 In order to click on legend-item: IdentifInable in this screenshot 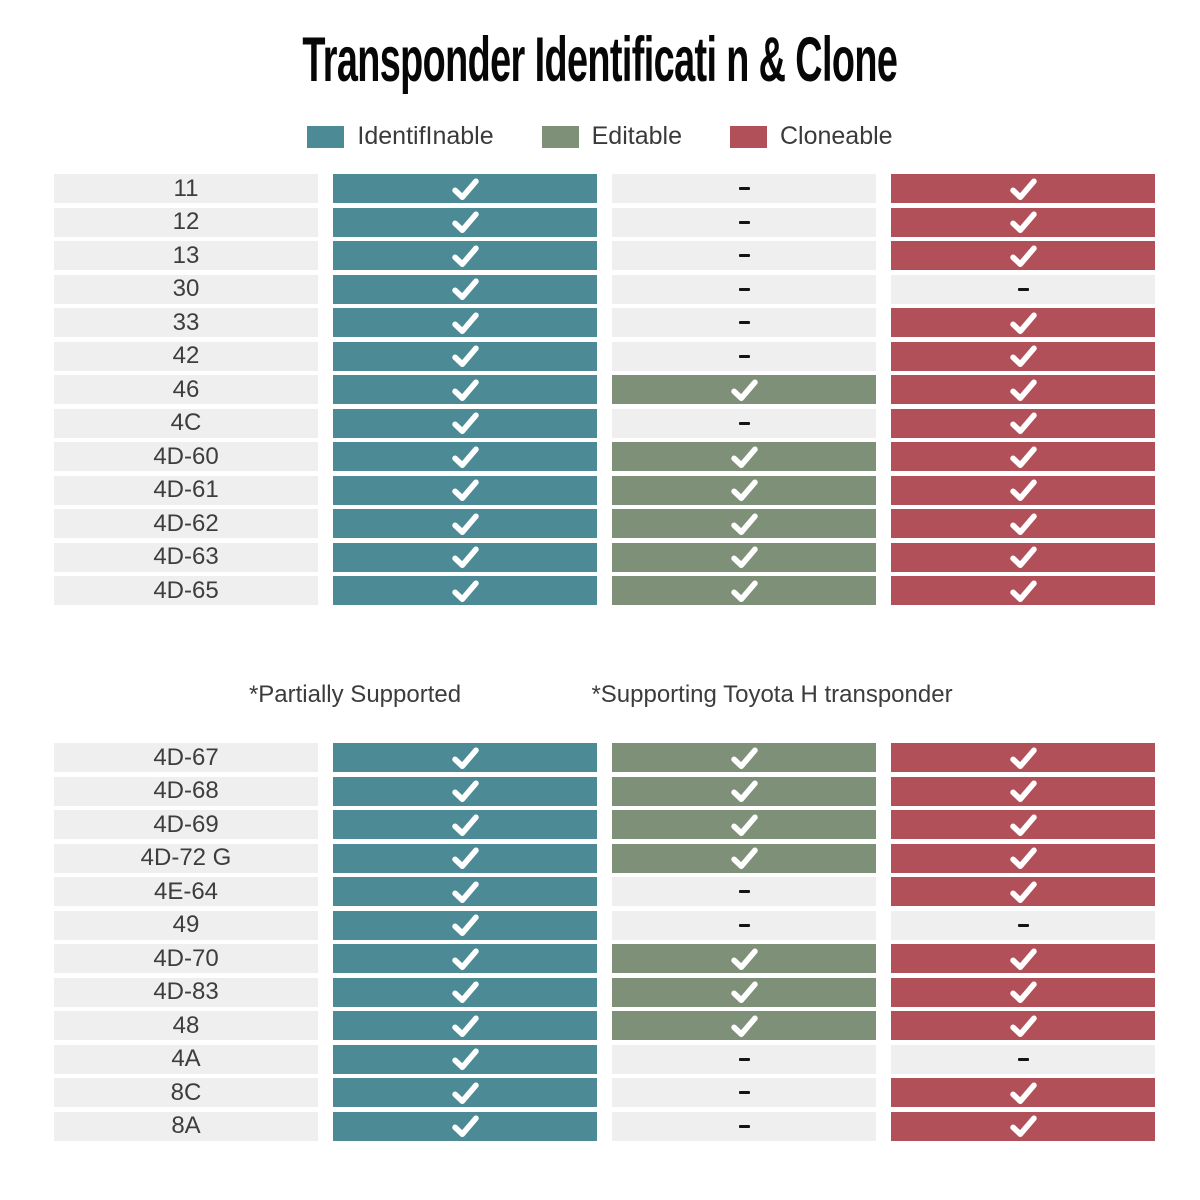, I will do `click(400, 136)`.